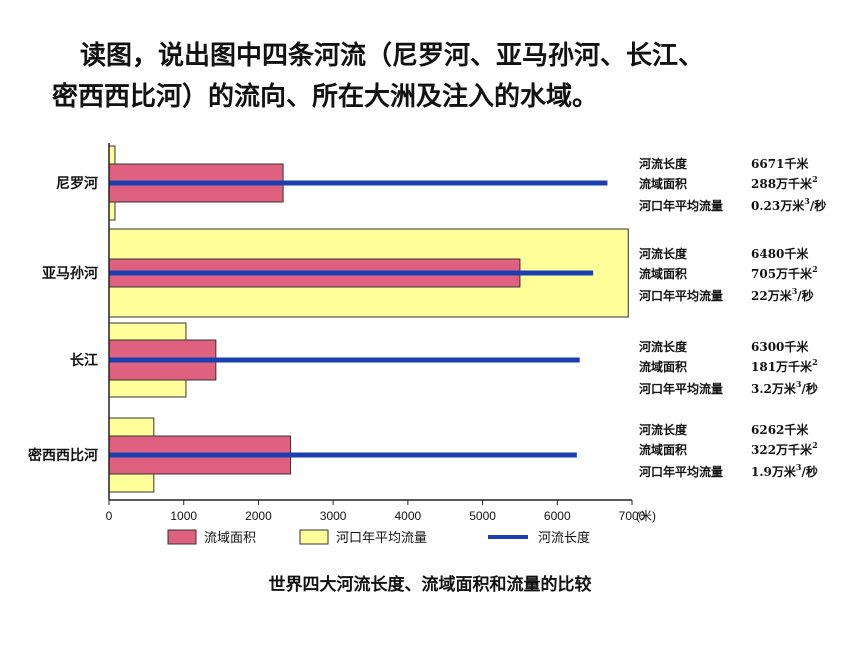 This screenshot has width=860, height=645. Describe the element at coordinates (564, 538) in the screenshot. I see `legend-label-length: 河流长度` at that location.